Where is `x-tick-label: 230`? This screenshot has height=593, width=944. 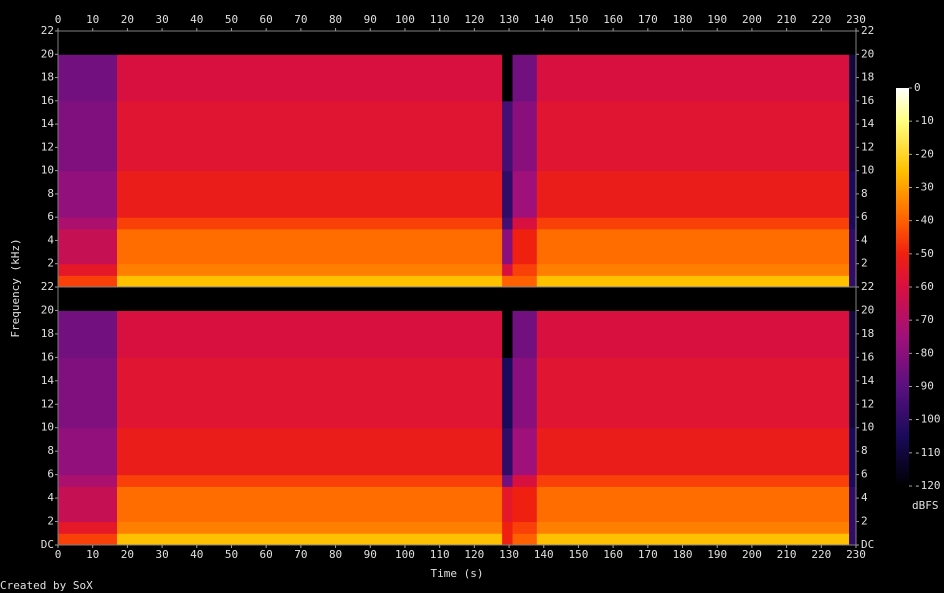 x-tick-label: 230 is located at coordinates (856, 554).